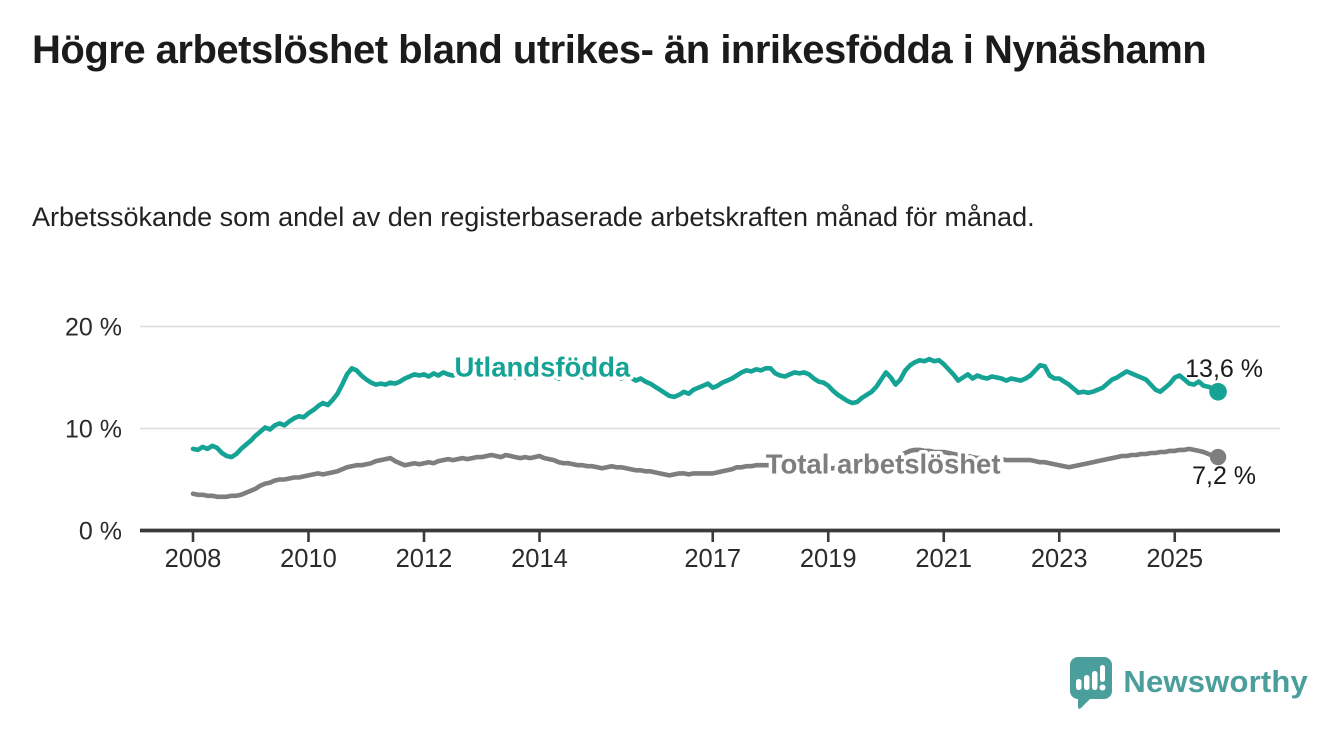 This screenshot has height=734, width=1340. I want to click on x-axis-tick-label: 2021, so click(943, 559).